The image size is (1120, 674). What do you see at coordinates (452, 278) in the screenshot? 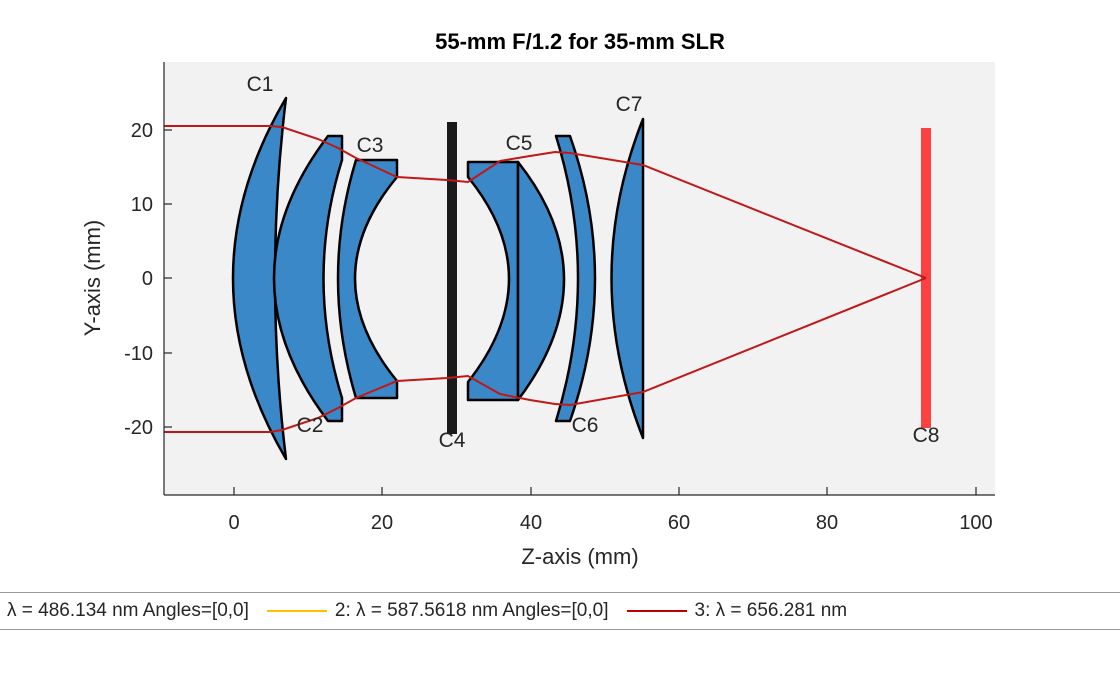
I see `aperture-stop` at bounding box center [452, 278].